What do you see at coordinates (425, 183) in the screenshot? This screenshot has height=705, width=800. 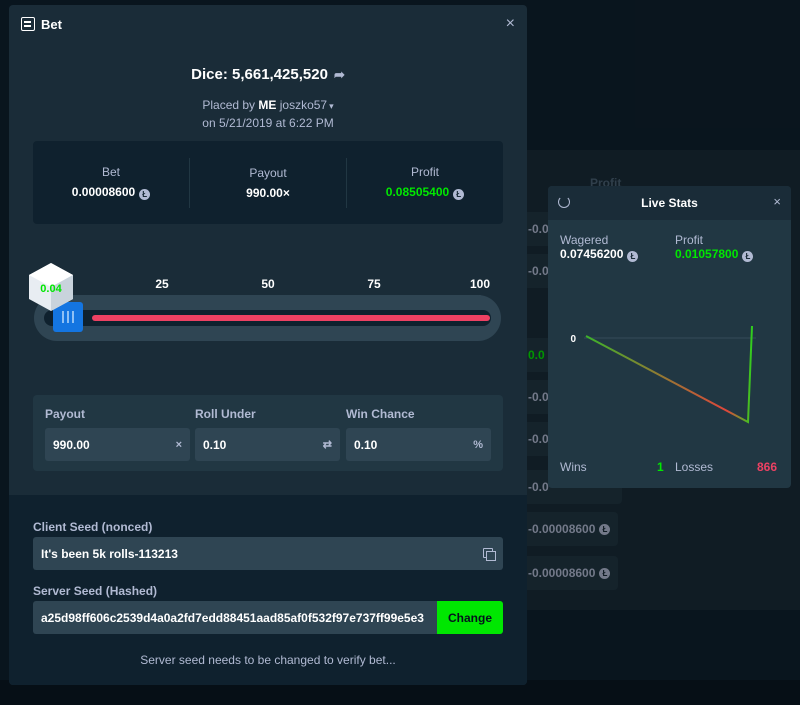 I see `profit-stat: Profit 0.08505400 Ł` at bounding box center [425, 183].